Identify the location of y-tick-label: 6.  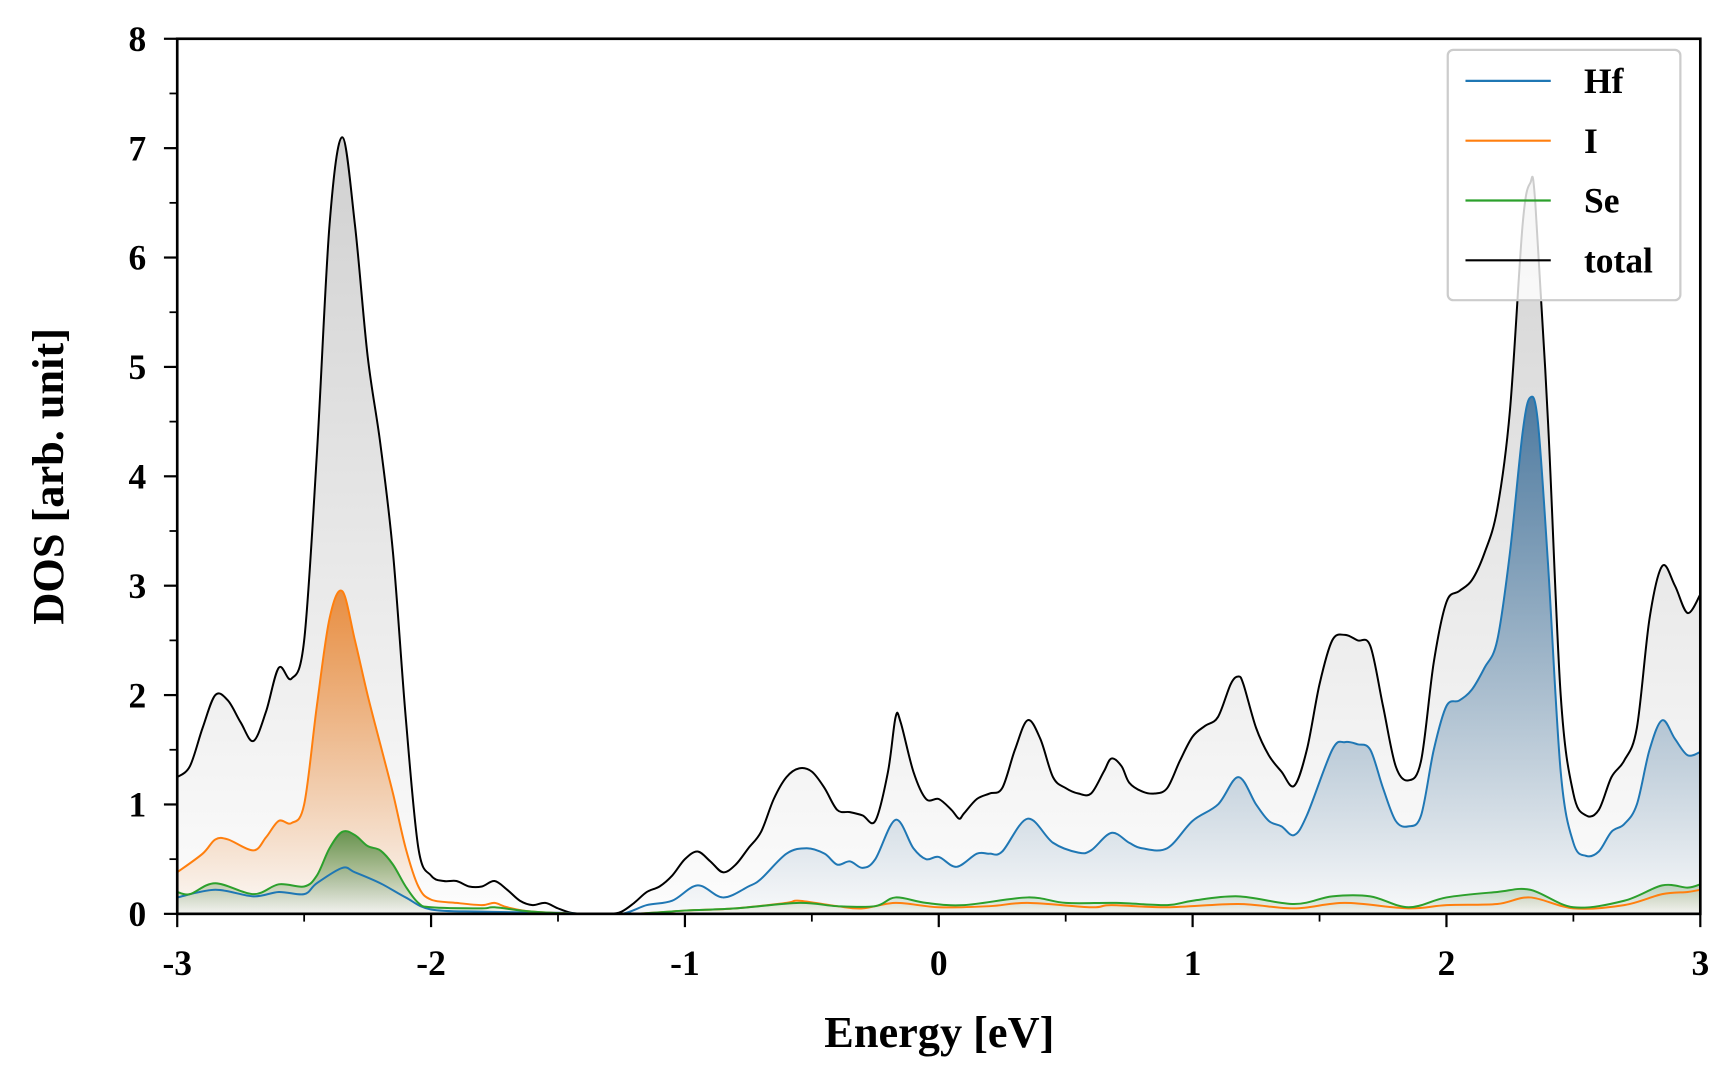
(137, 258).